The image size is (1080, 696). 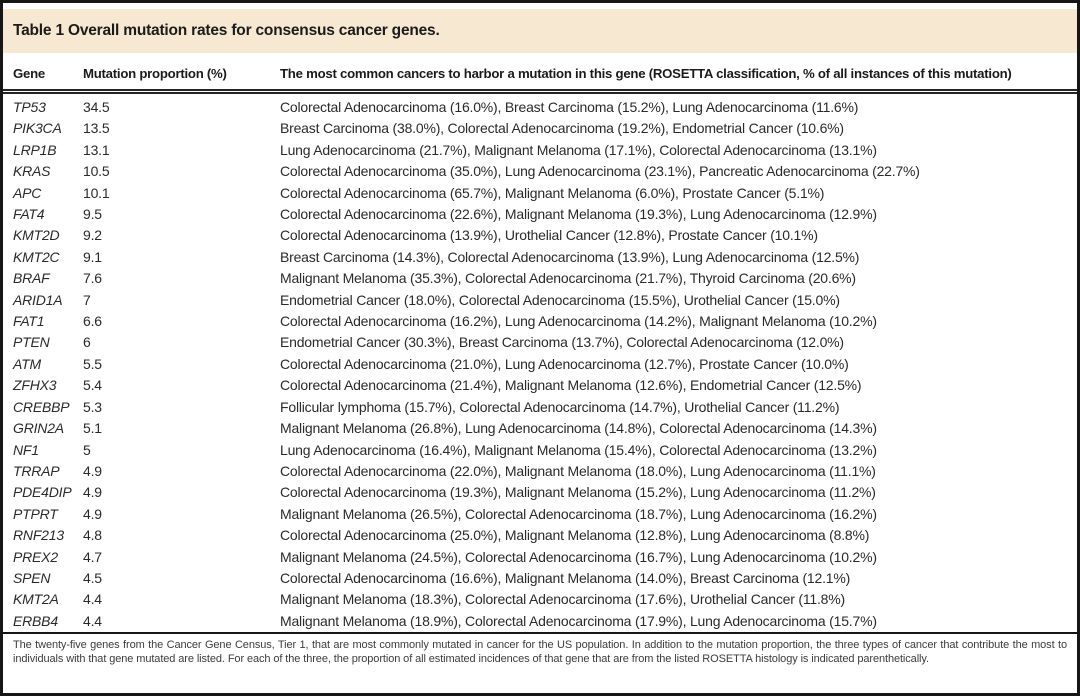 I want to click on column-header-gene: Gene, so click(x=43, y=73).